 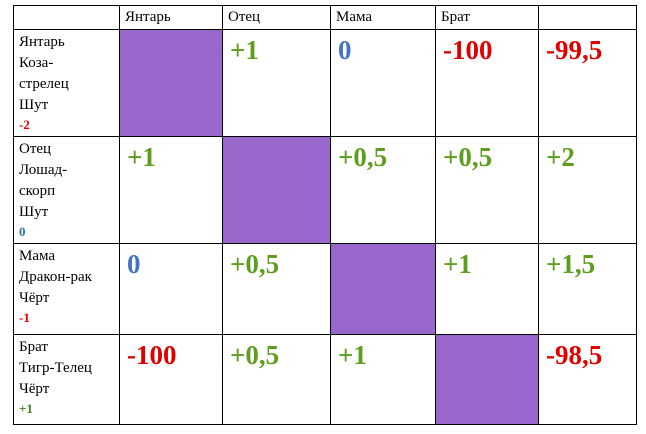 I want to click on row-score: -1, so click(x=24, y=317).